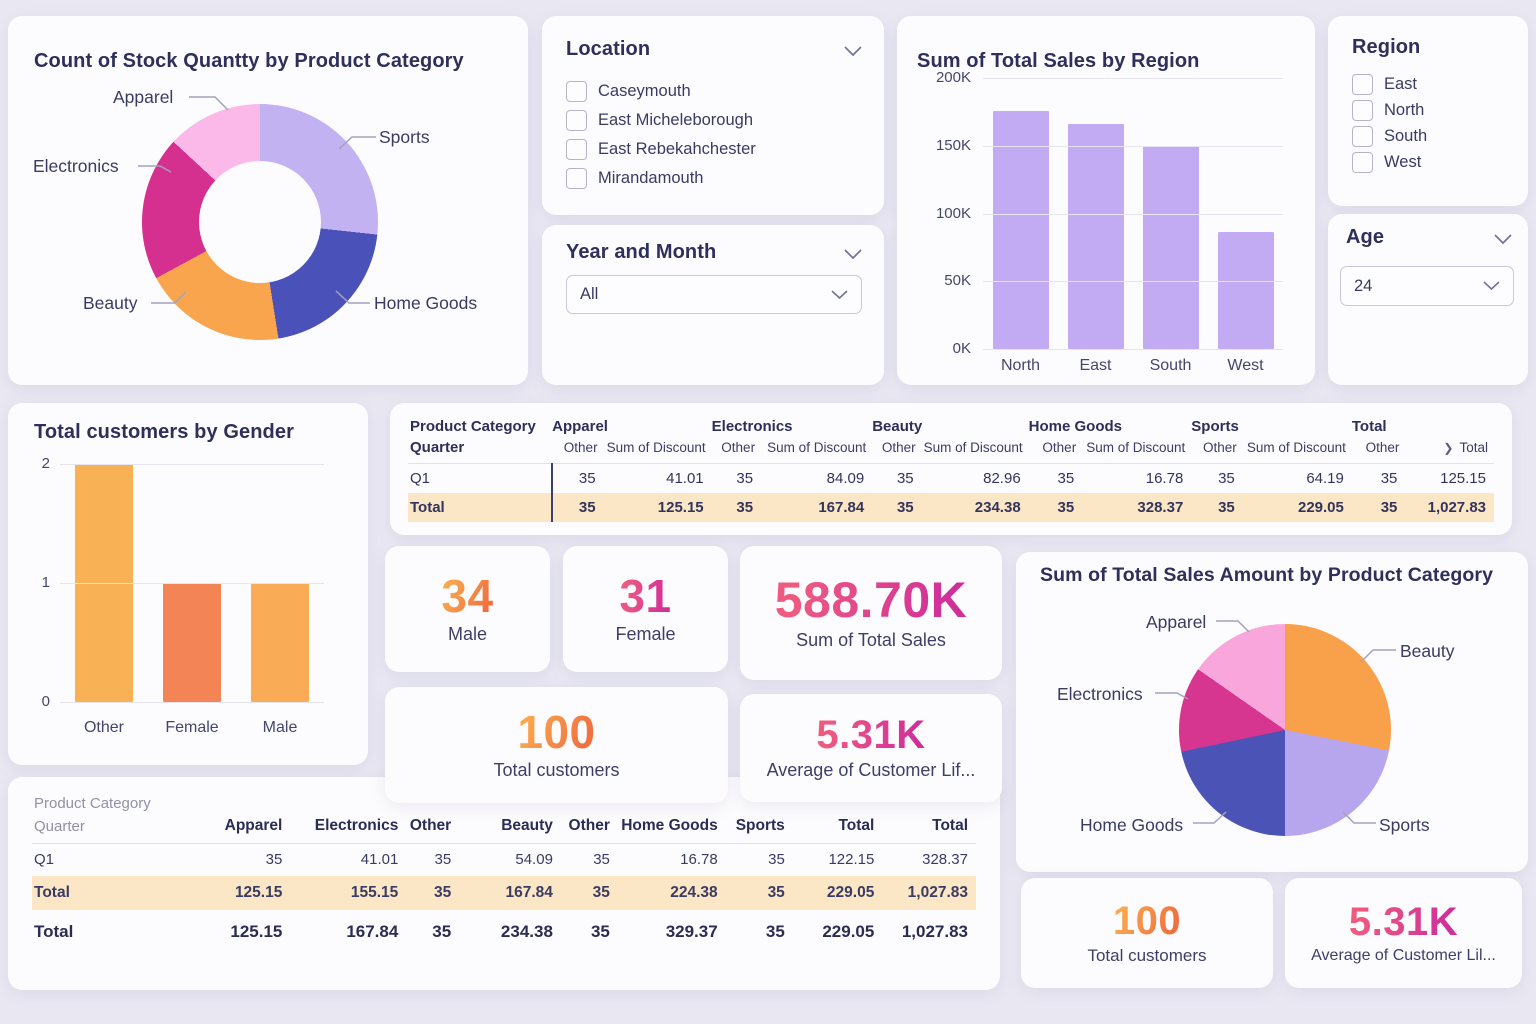  What do you see at coordinates (420, 478) in the screenshot?
I see `pivot-row-label: Q1` at bounding box center [420, 478].